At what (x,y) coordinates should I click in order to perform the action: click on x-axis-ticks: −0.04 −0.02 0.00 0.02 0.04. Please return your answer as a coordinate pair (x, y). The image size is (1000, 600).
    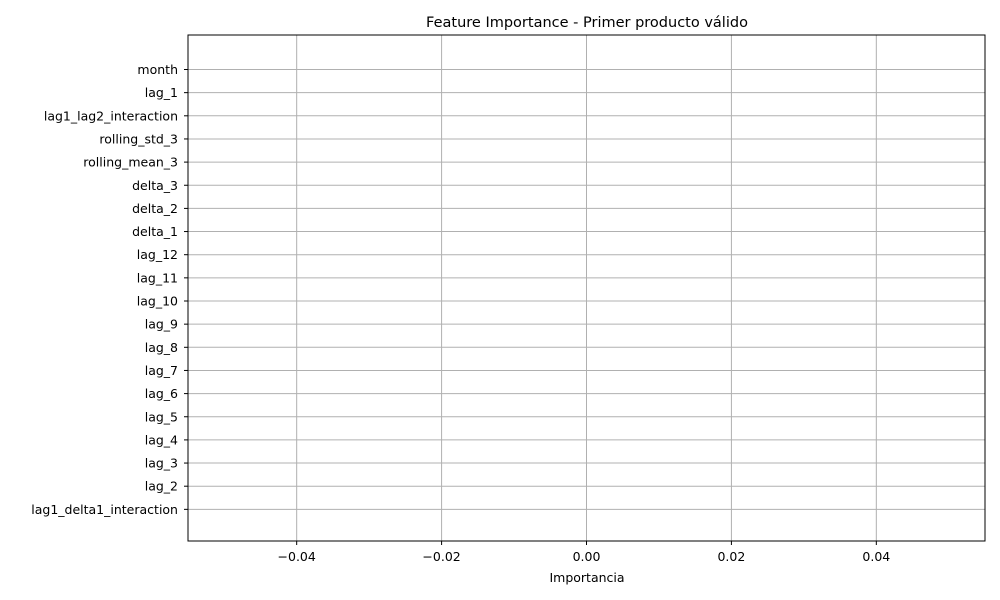
    Looking at the image, I should click on (584, 552).